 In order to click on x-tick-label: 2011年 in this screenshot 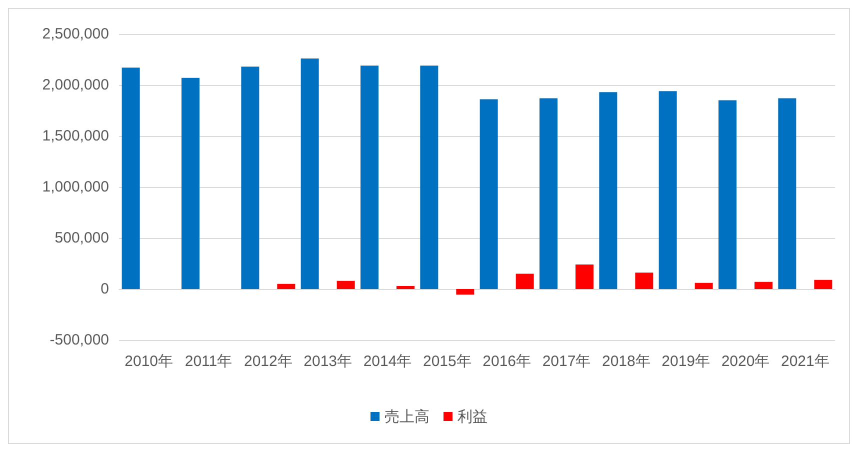, I will do `click(208, 361)`.